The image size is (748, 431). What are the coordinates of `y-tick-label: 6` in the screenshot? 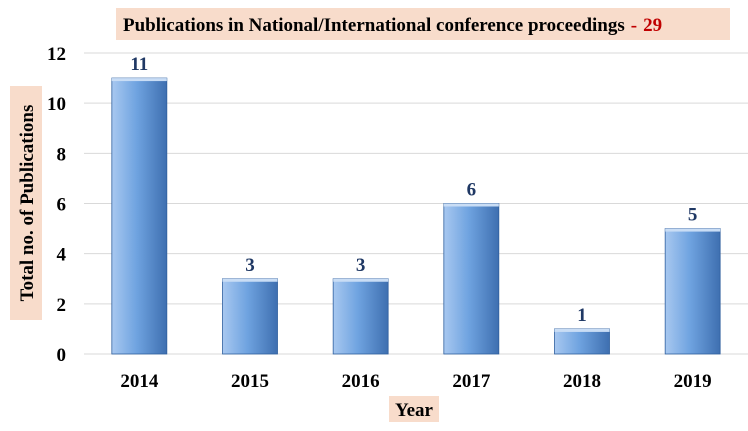 It's located at (62, 205).